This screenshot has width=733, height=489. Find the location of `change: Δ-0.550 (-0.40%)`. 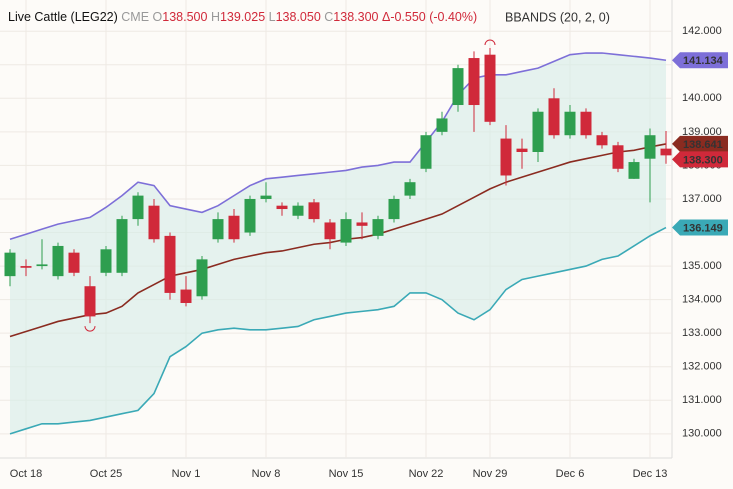

change: Δ-0.550 (-0.40%) is located at coordinates (429, 17).